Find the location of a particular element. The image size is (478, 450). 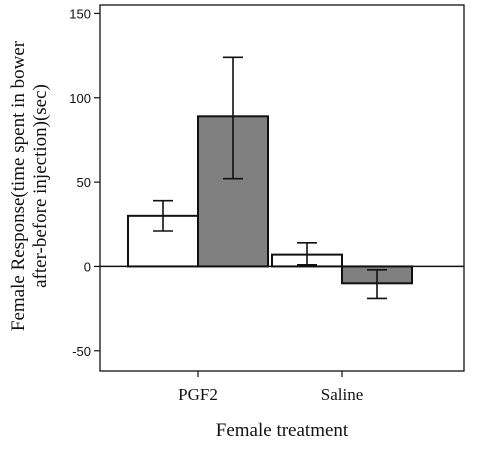

y-tick-label: 0 is located at coordinates (87, 266).